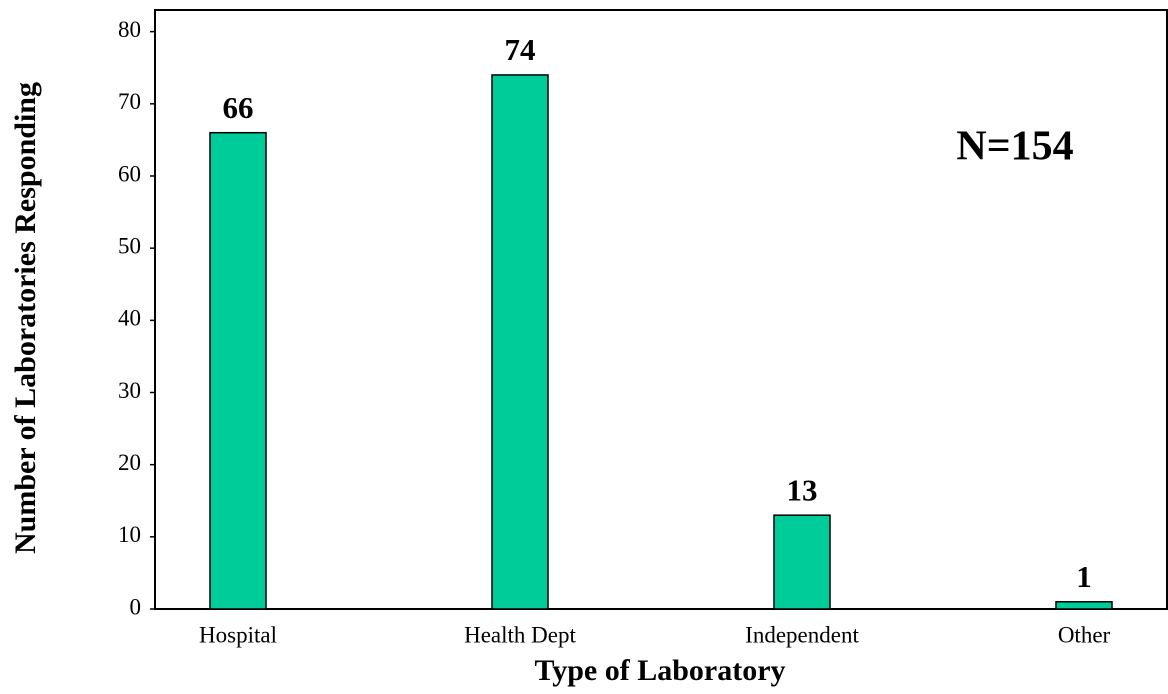 The height and width of the screenshot is (694, 1168). Describe the element at coordinates (129, 29) in the screenshot. I see `y-tick-label: 80` at that location.